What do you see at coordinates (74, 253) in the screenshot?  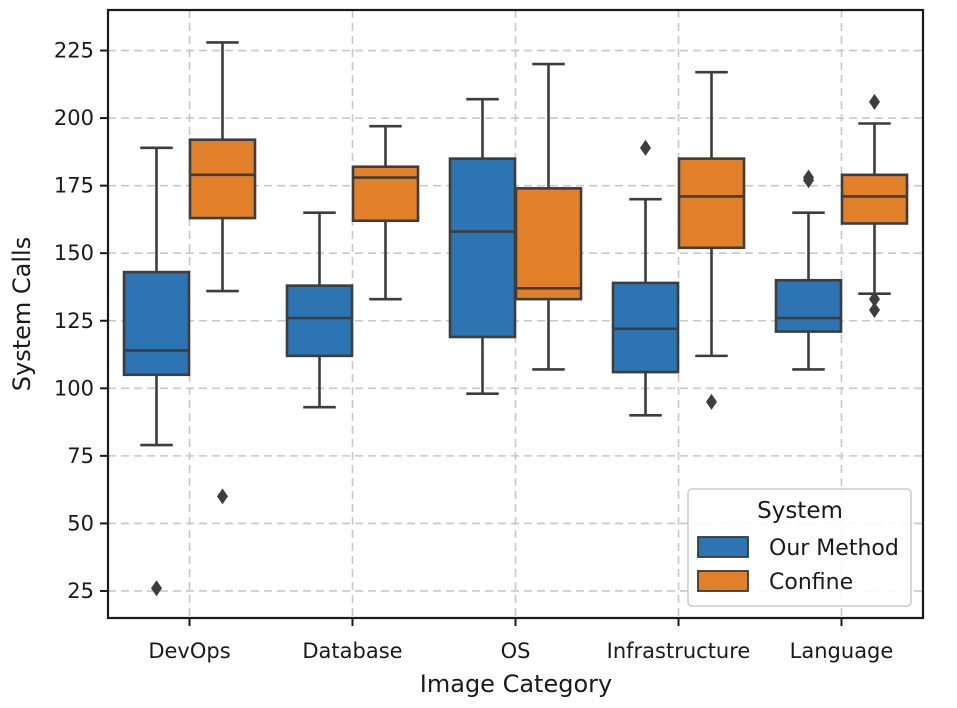 I see `y-tick-label: 150` at bounding box center [74, 253].